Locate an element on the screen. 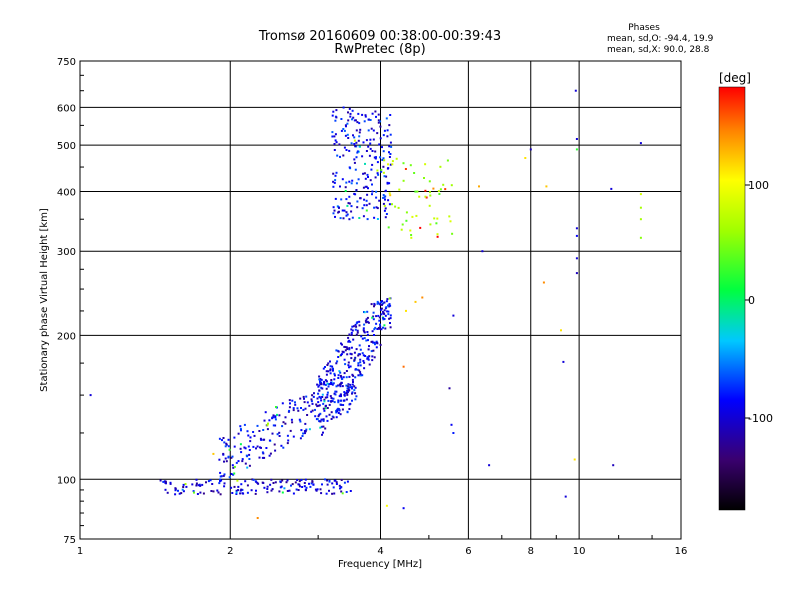 The width and height of the screenshot is (800, 600). y-tick-label: 400 is located at coordinates (66, 192).